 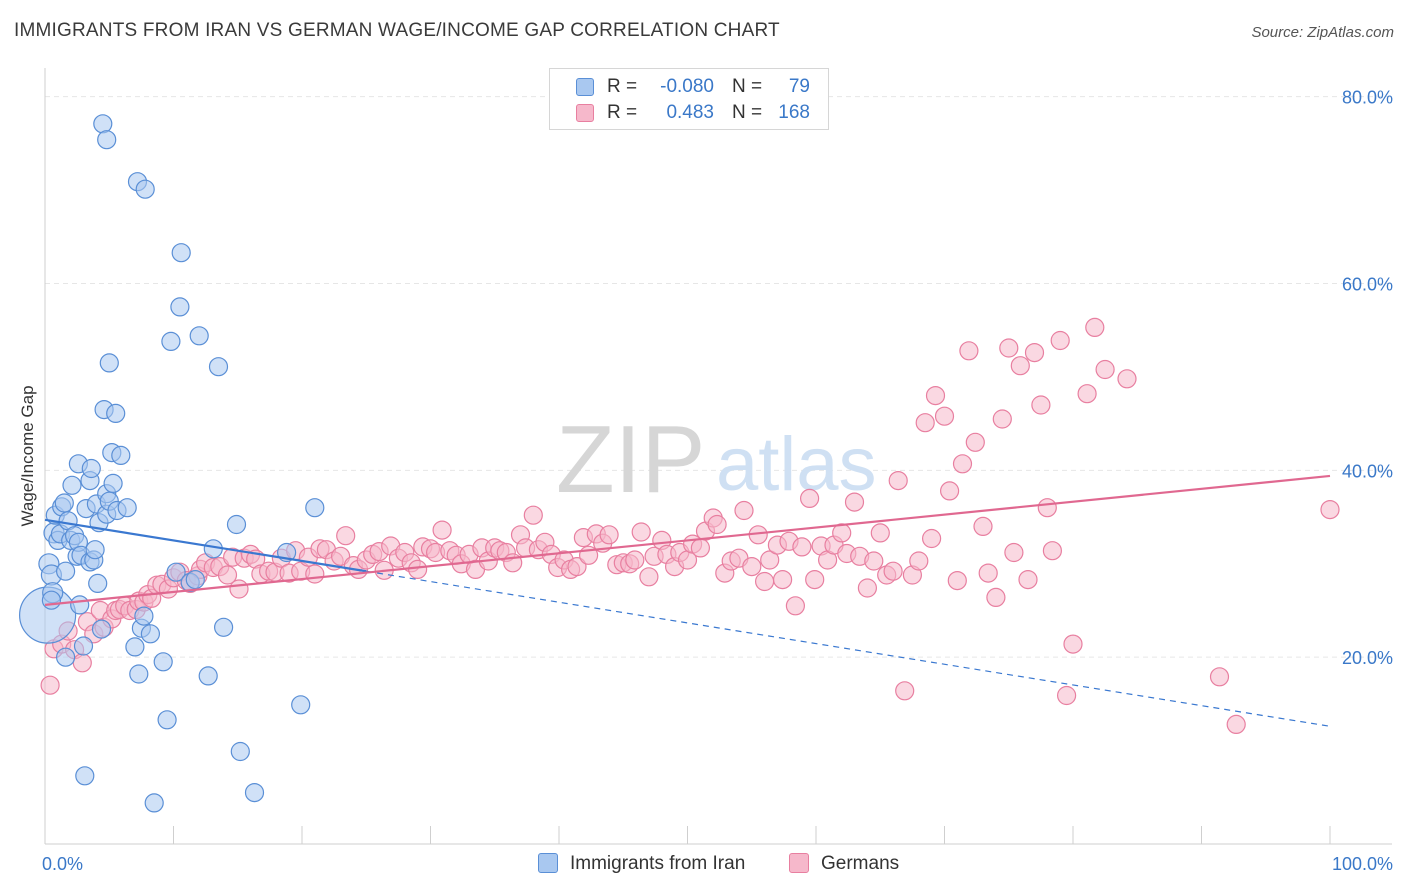 I want to click on legend-n-value: 168, so click(x=794, y=112).